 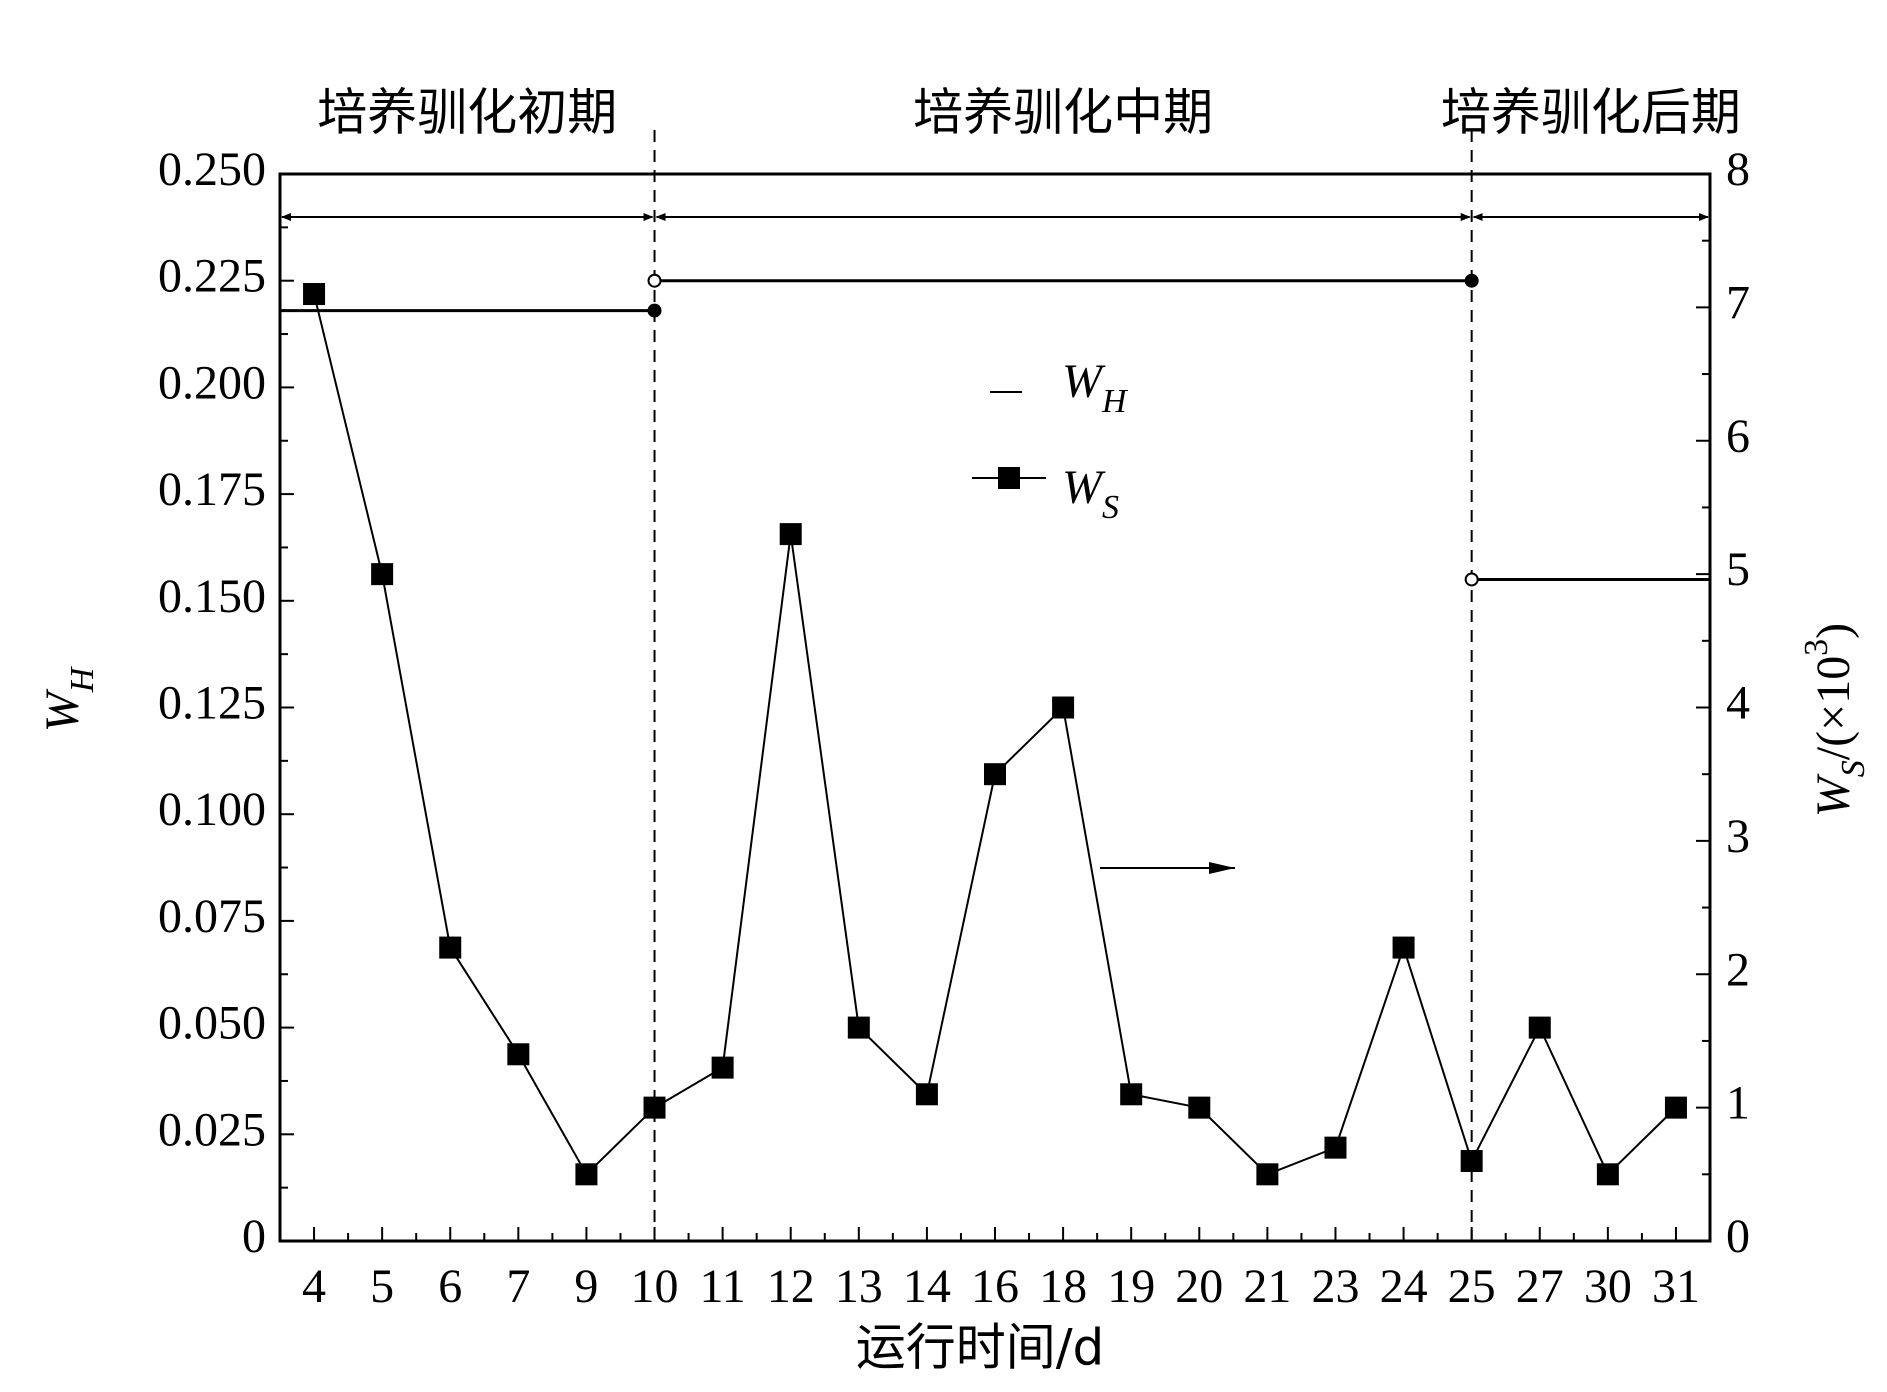 I want to click on label-part: /(×10, so click(x=1833, y=708).